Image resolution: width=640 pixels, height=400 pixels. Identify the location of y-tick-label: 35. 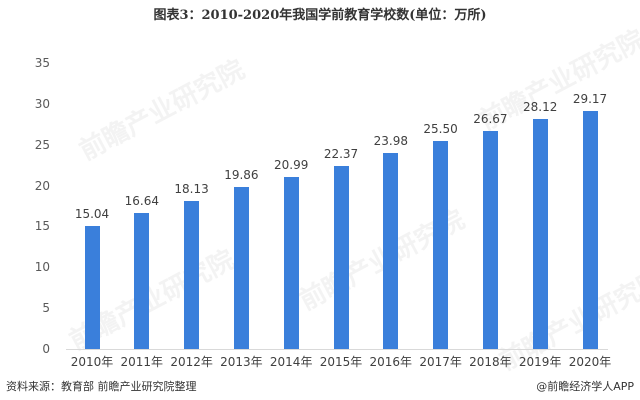
(42, 63).